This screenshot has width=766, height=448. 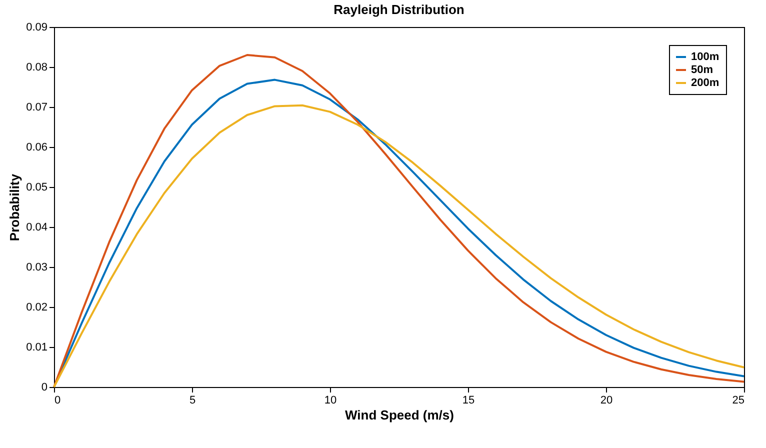 I want to click on y-tick-label: 0.01, so click(x=37, y=348).